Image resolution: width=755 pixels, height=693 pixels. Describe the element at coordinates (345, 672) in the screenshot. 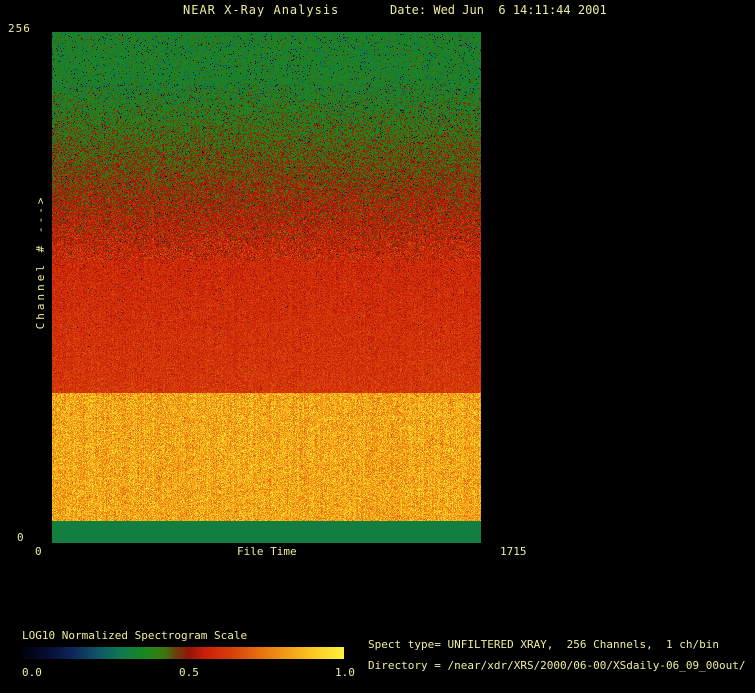

I see `colorbar-tick-1: 1.0` at that location.